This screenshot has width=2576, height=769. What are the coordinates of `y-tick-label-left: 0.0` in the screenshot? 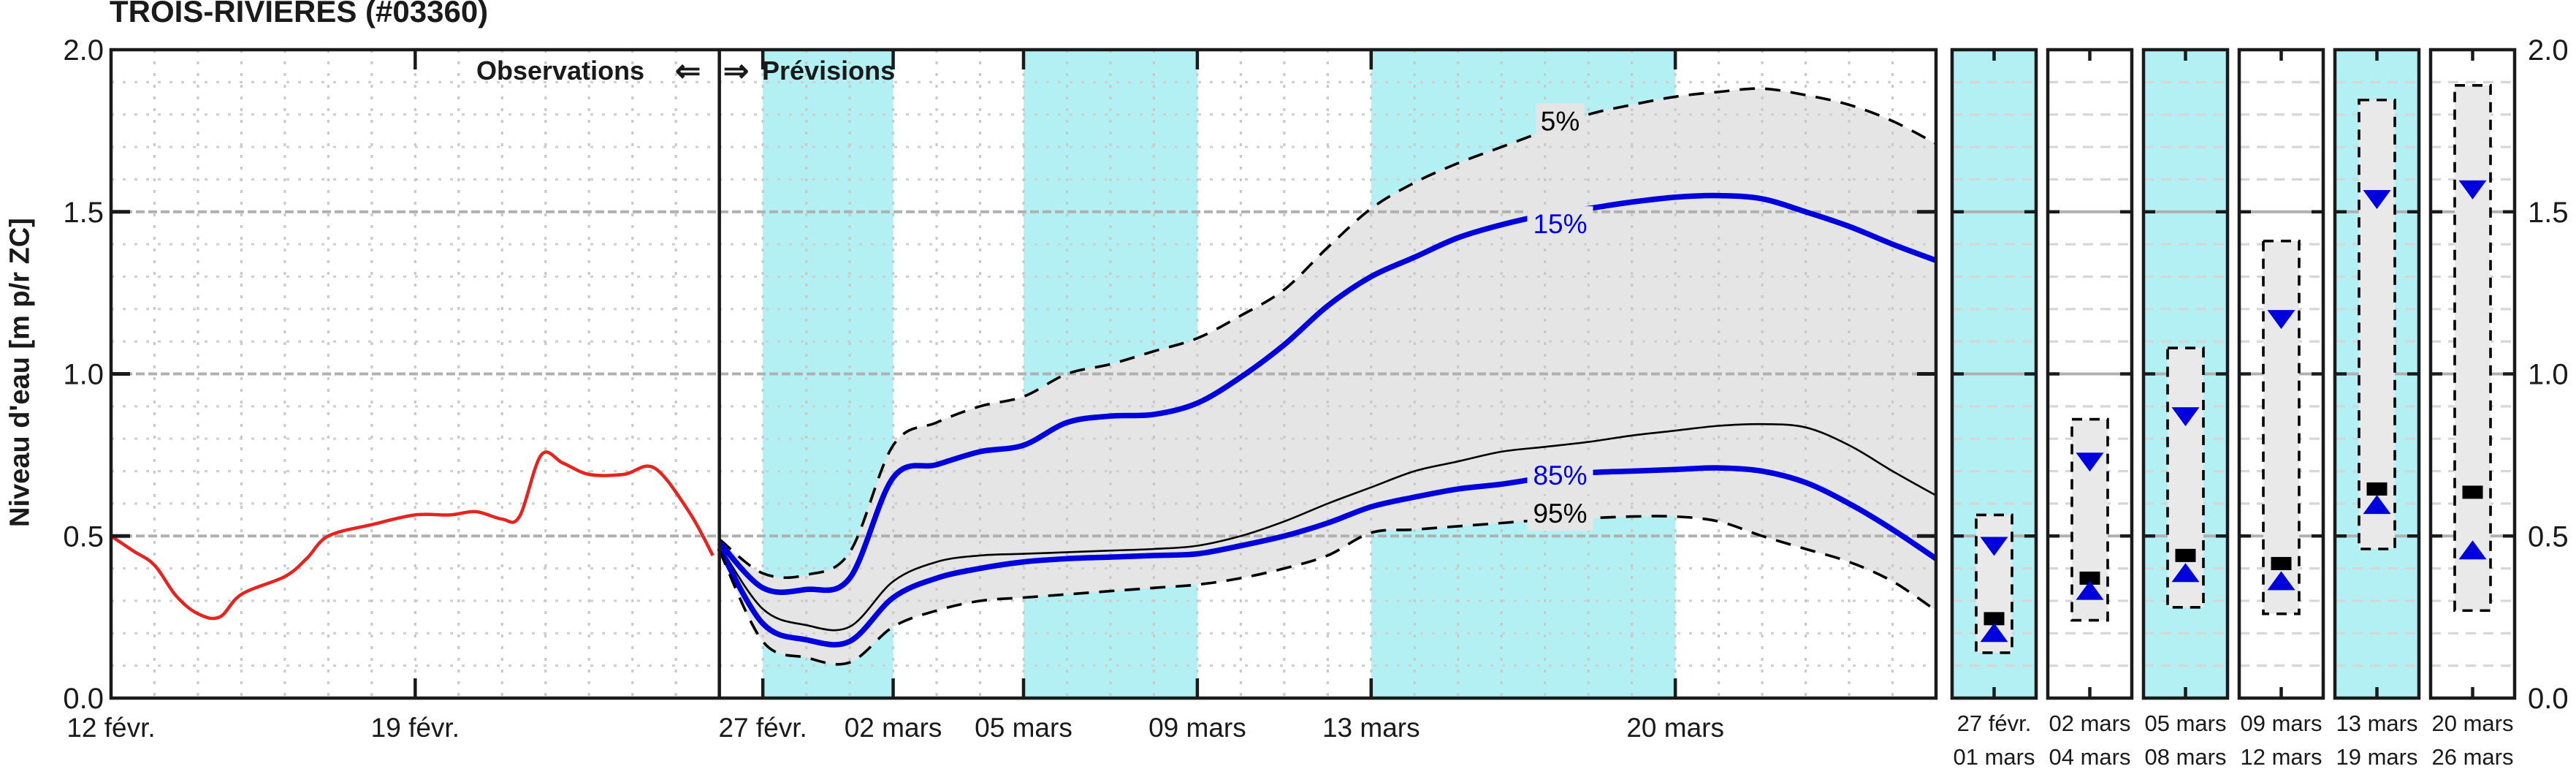 It's located at (83, 699).